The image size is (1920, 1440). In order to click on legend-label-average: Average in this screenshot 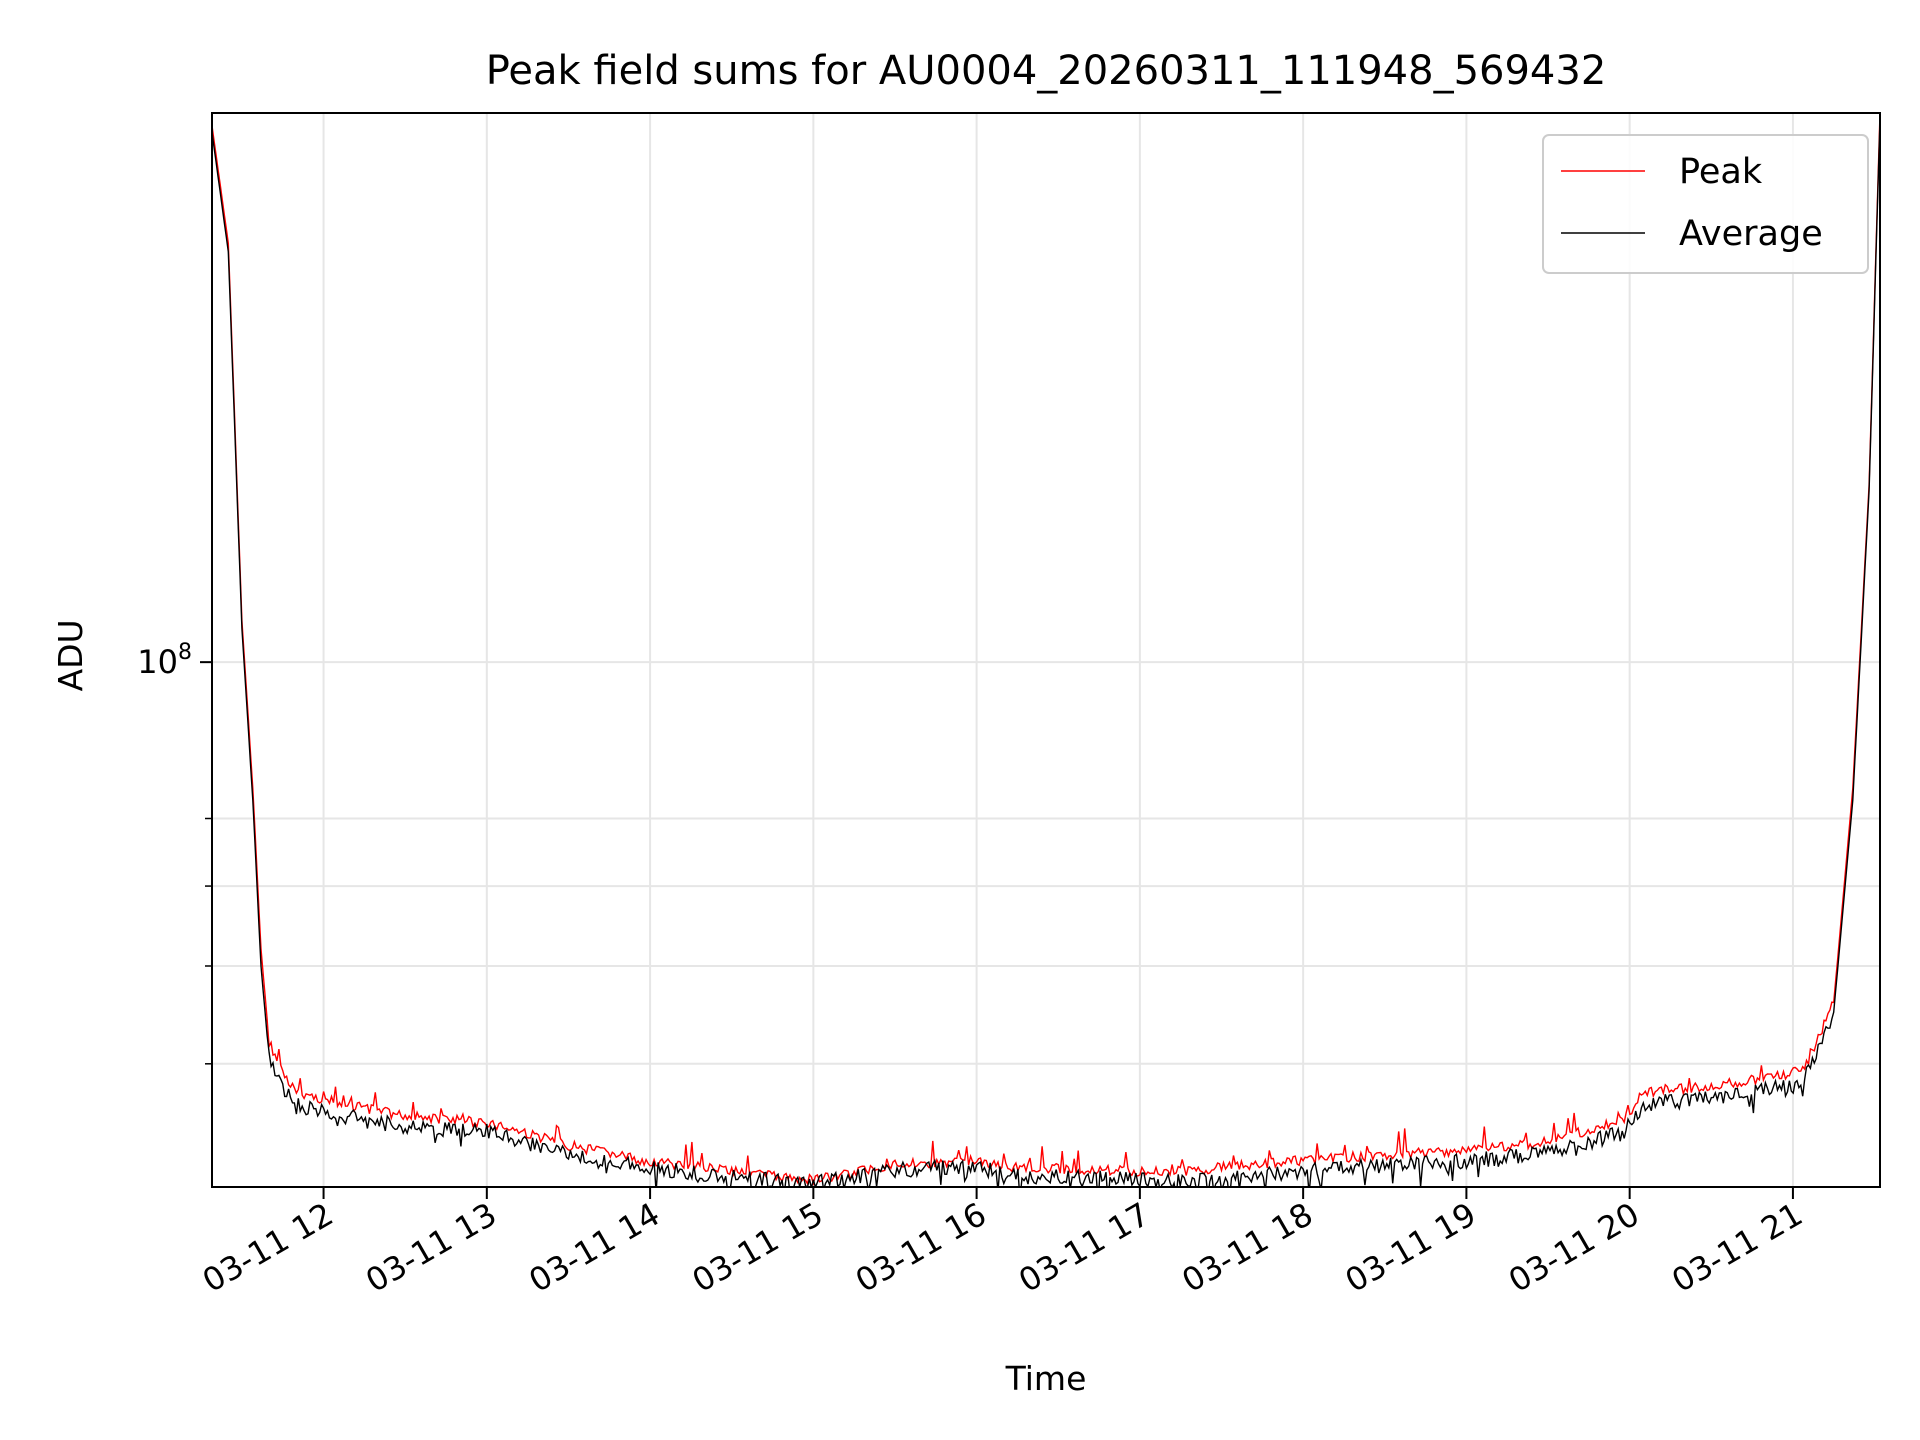, I will do `click(1751, 234)`.